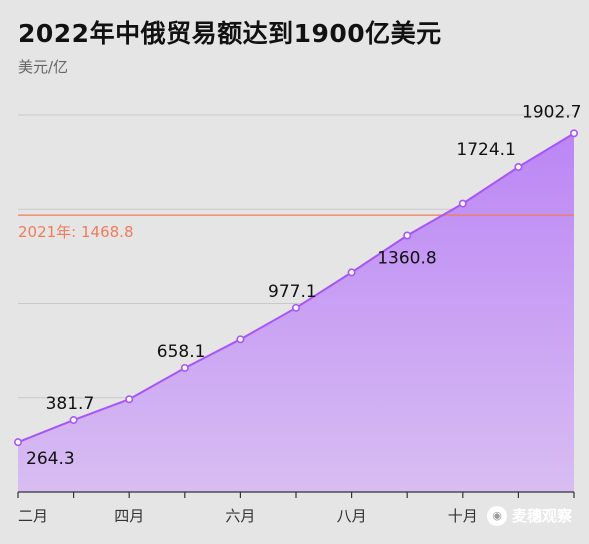  I want to click on x-tick-label: 二月, so click(33, 516).